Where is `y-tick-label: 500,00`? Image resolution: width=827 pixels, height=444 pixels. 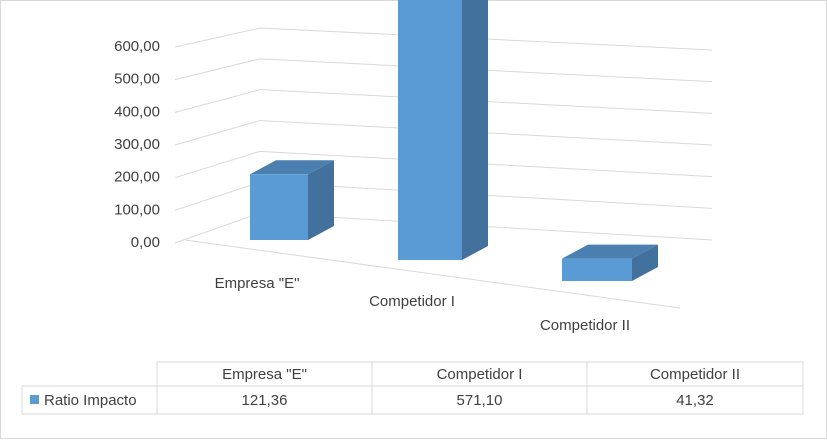
y-tick-label: 500,00 is located at coordinates (137, 79).